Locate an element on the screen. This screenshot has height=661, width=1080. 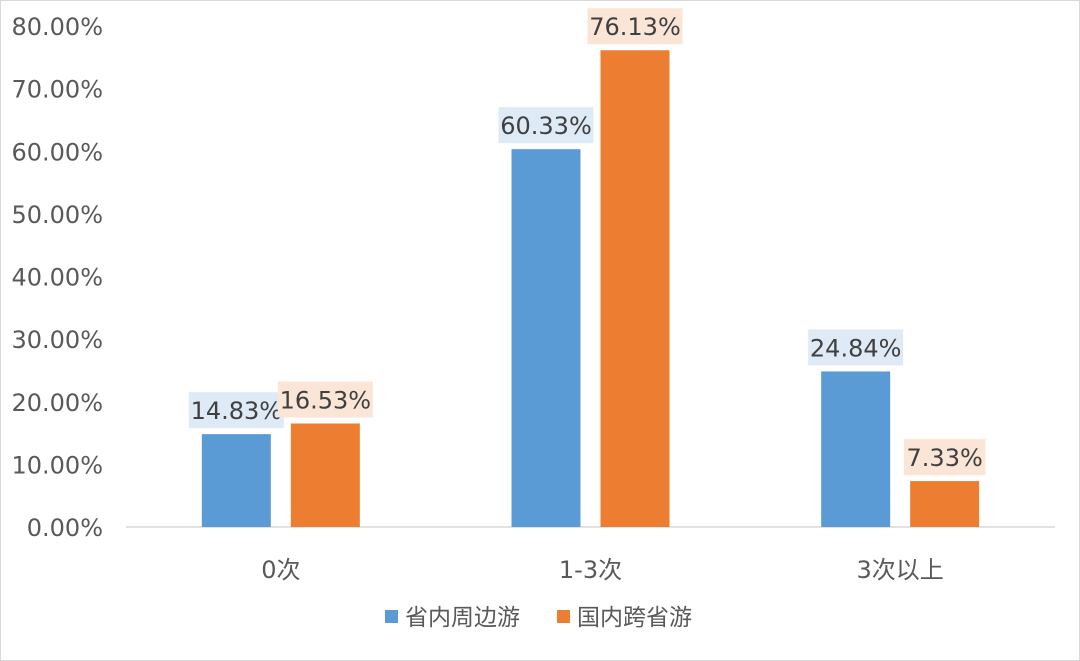
data-label: 24.84% is located at coordinates (856, 348).